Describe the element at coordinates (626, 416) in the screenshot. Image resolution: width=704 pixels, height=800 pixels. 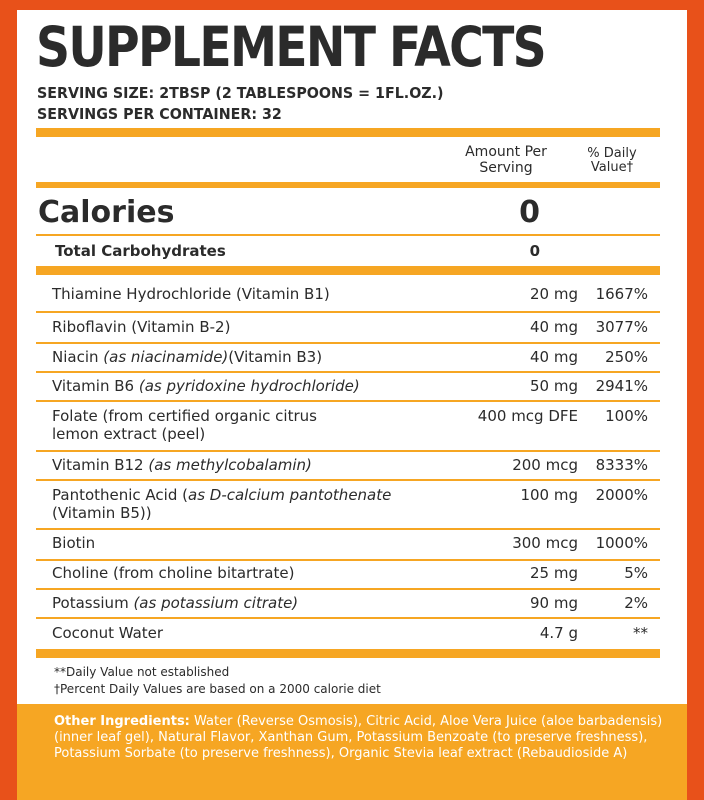
I see `nutrient-dv: 100%` at that location.